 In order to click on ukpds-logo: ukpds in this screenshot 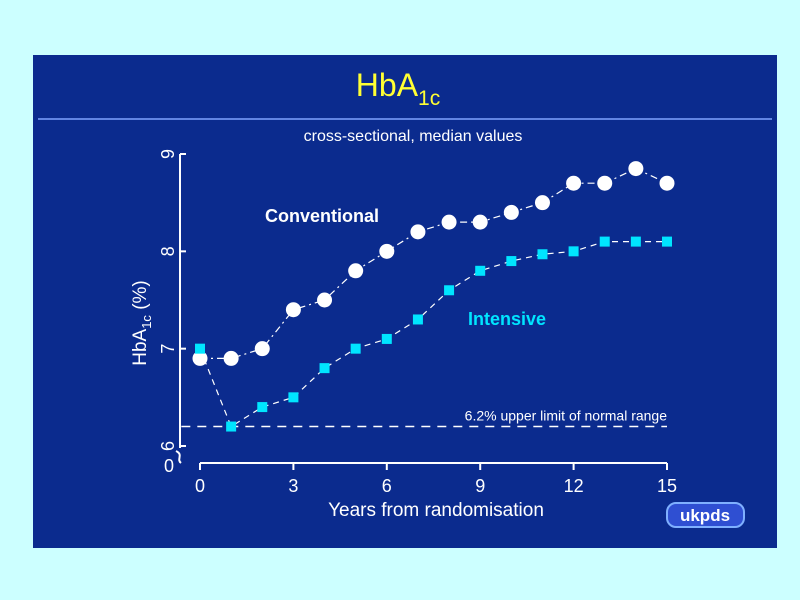, I will do `click(705, 515)`.